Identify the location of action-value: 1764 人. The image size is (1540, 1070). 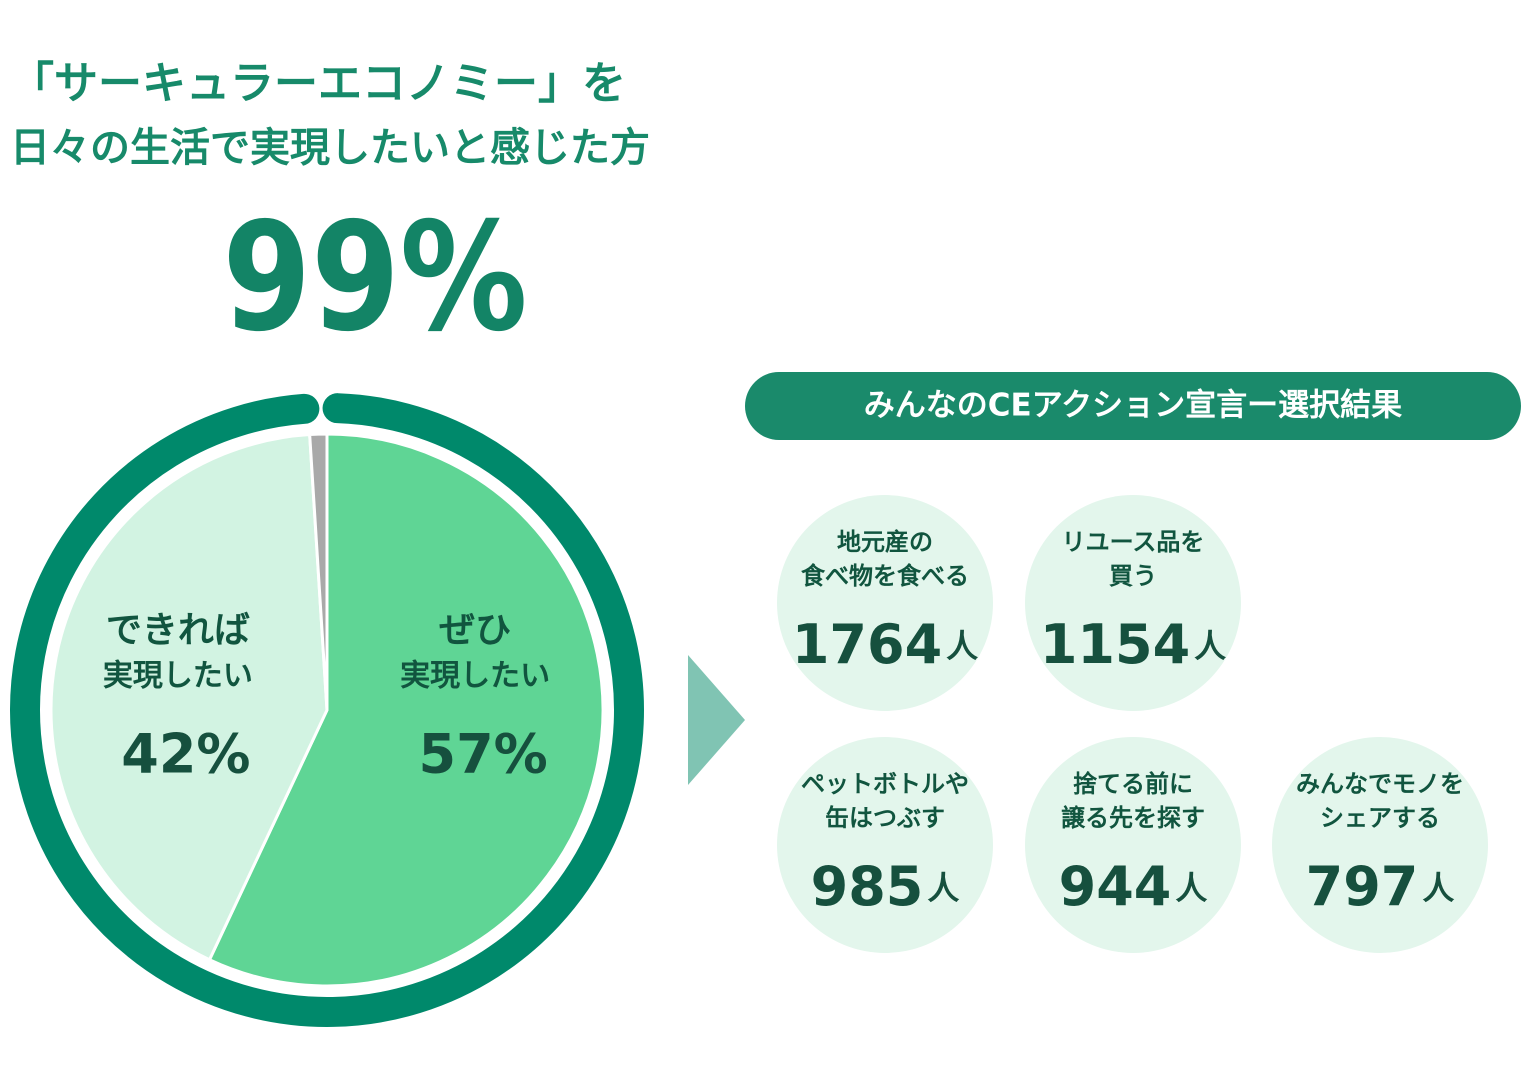
(885, 644).